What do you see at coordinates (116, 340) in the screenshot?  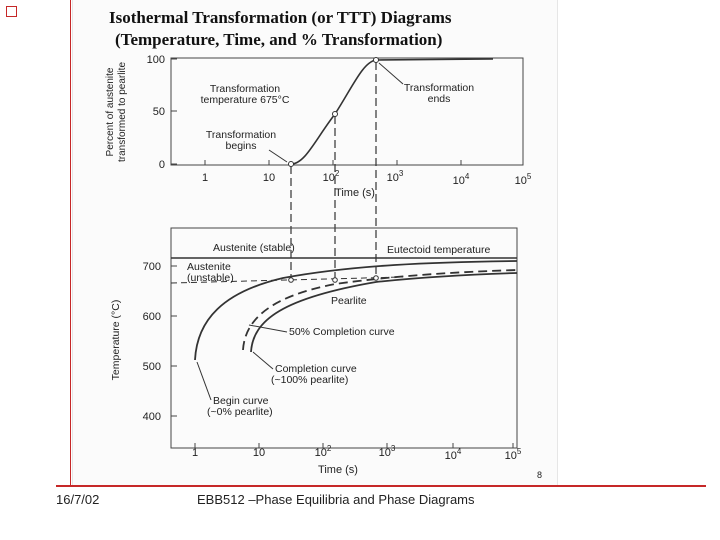 I see `bottom-ylabel: Temperature (°C)` at bounding box center [116, 340].